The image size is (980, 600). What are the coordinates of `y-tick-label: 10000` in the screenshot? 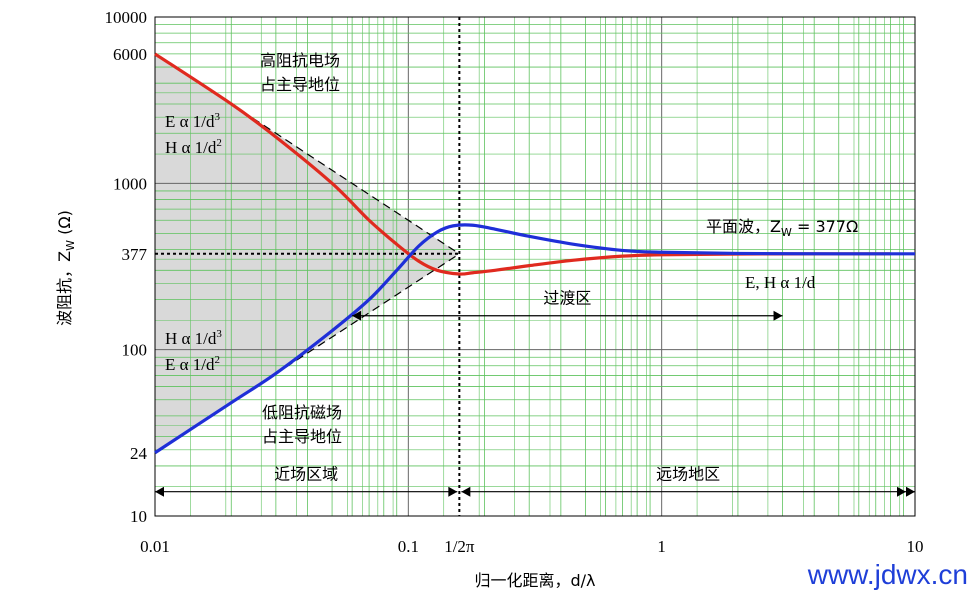 It's located at (126, 17).